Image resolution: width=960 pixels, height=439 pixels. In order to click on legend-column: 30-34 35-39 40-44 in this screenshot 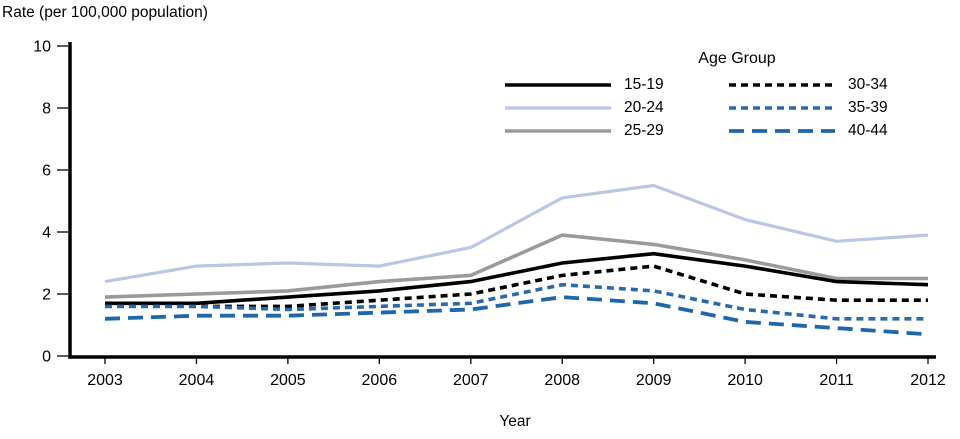, I will do `click(827, 108)`.